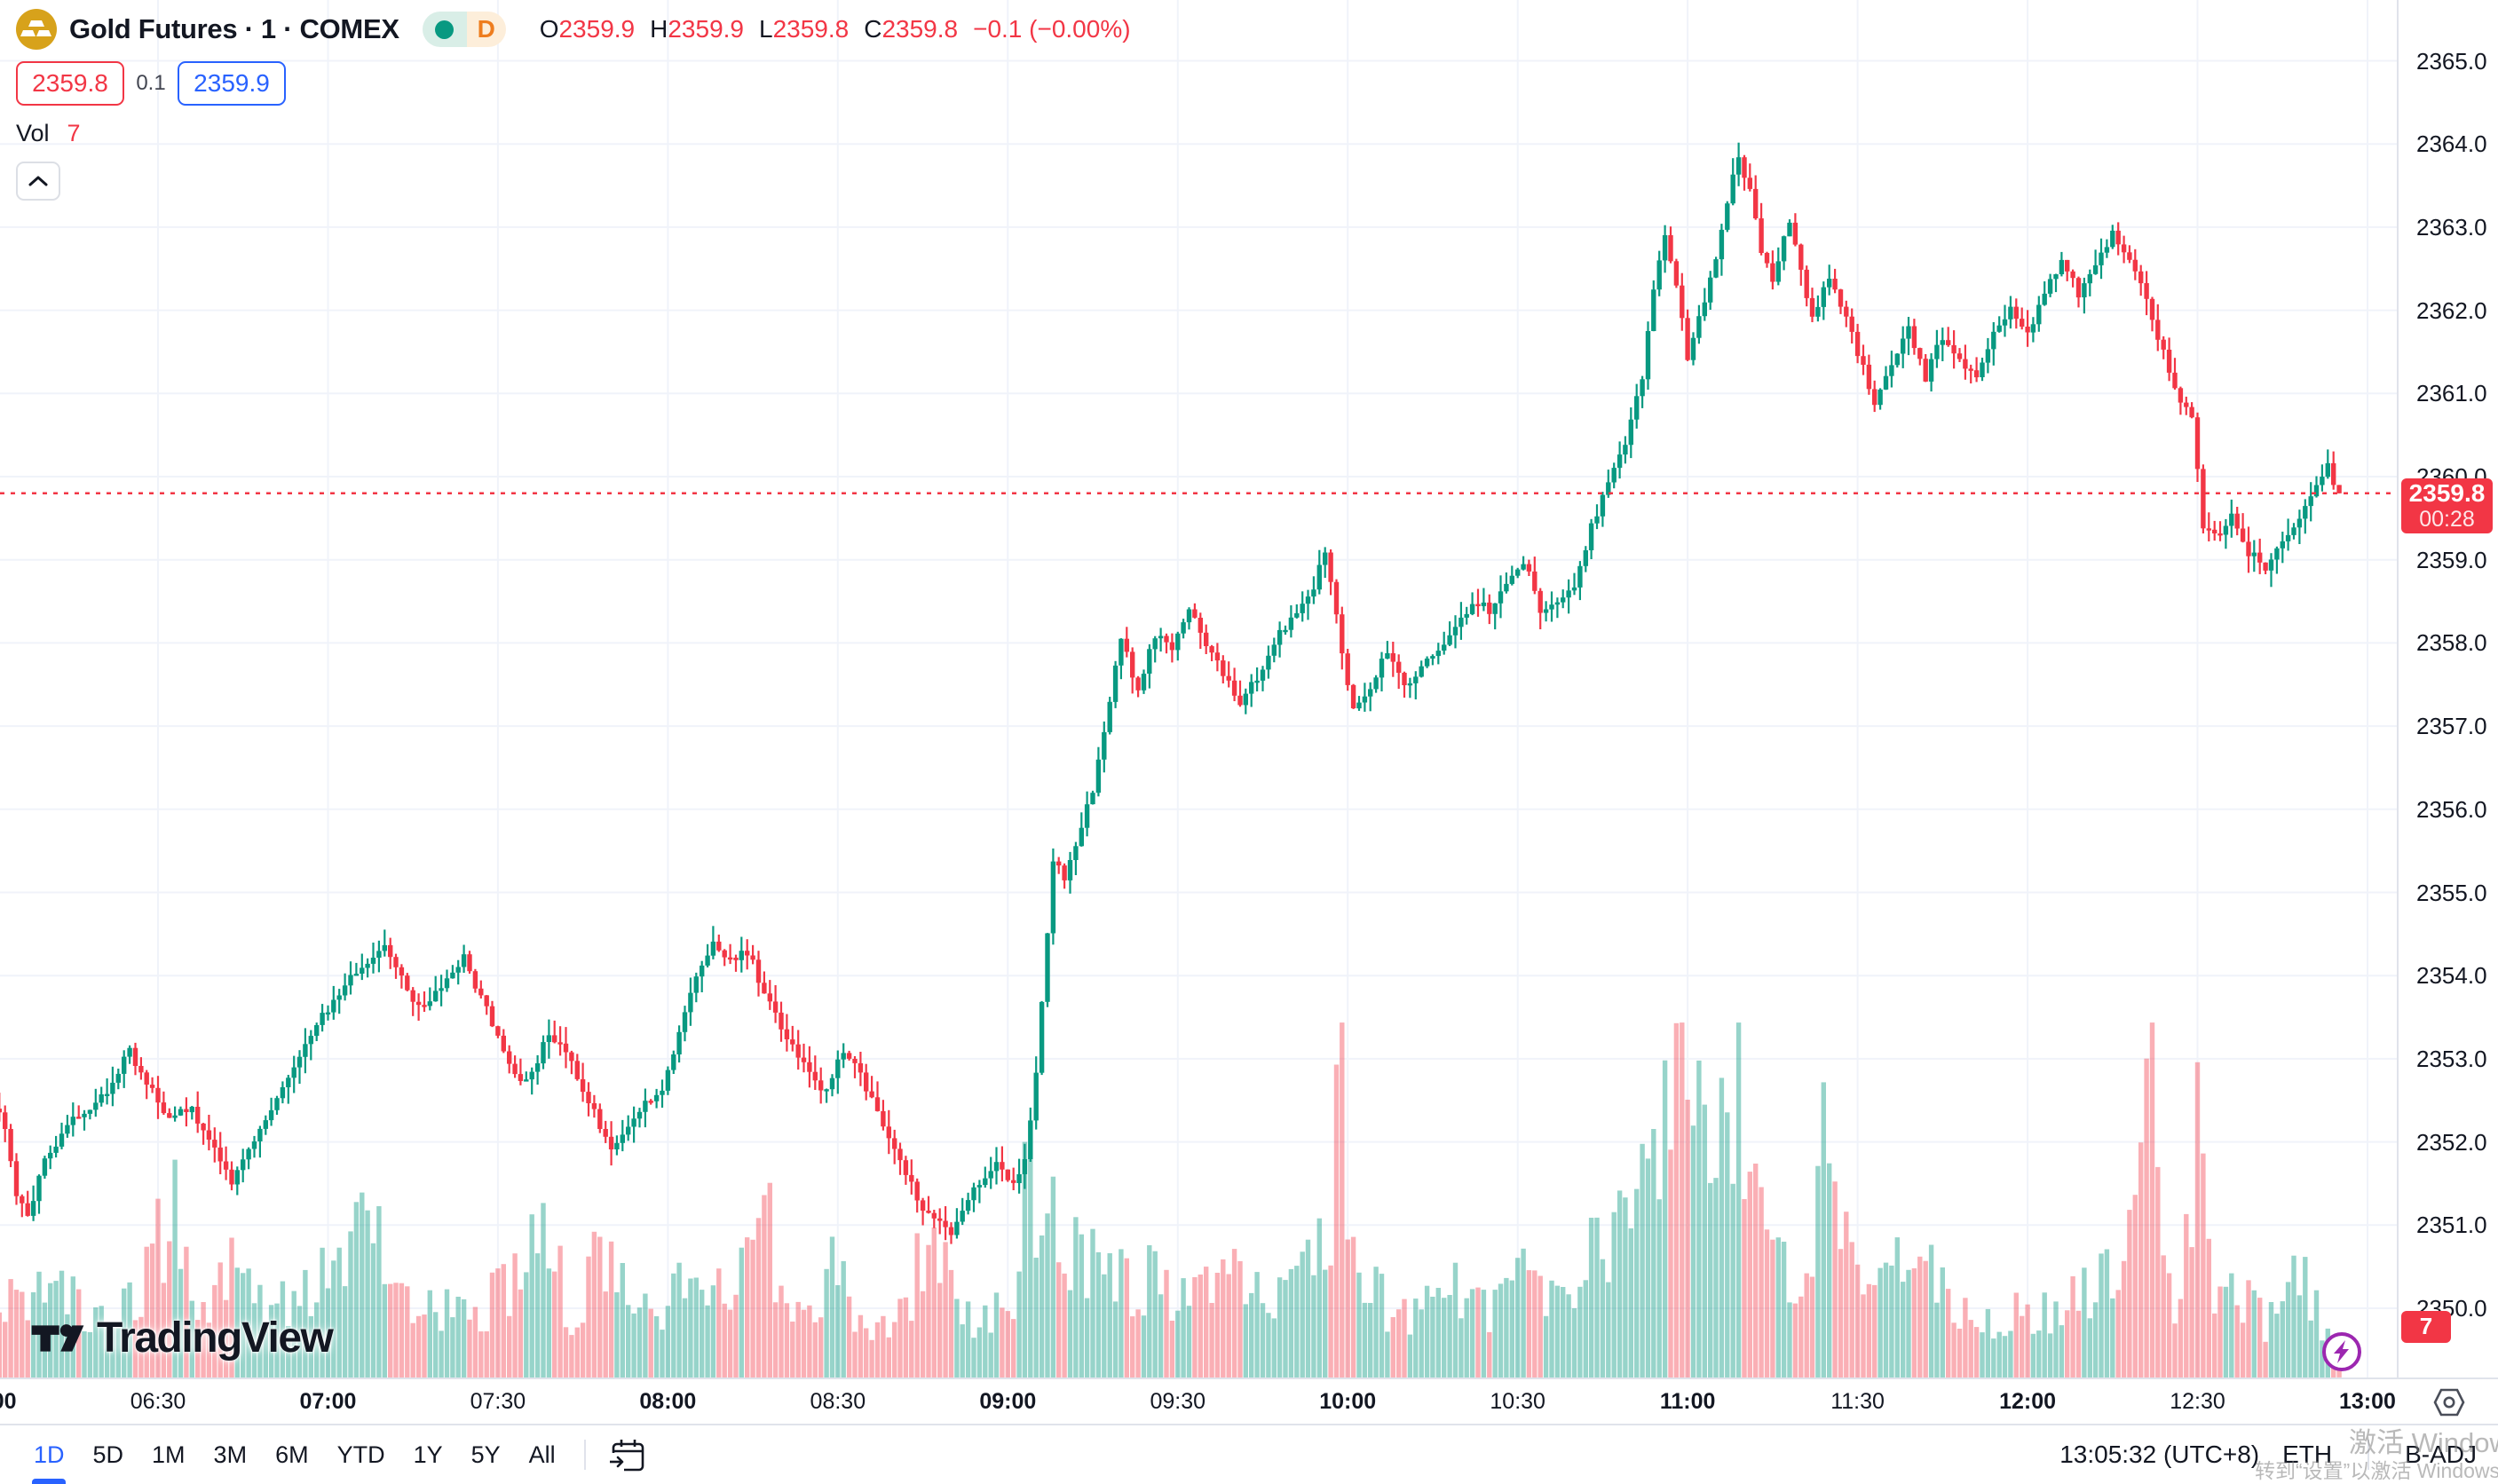 Image resolution: width=2498 pixels, height=1484 pixels. What do you see at coordinates (2160, 1455) in the screenshot?
I see `clock: 13:05:32 (UTC+8)` at bounding box center [2160, 1455].